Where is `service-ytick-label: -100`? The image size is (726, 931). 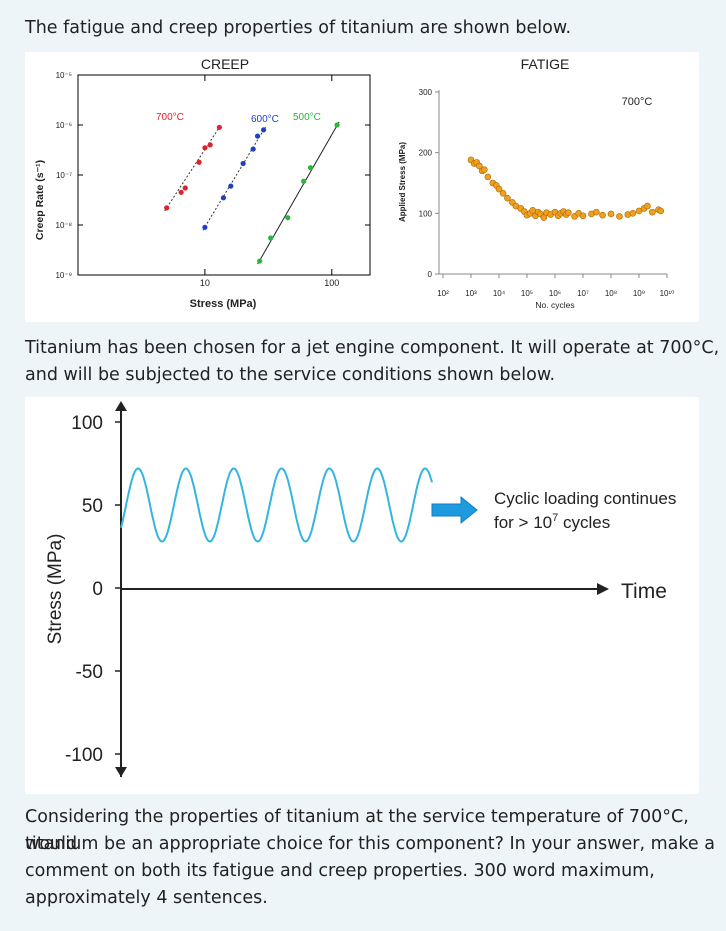 service-ytick-label: -100 is located at coordinates (84, 755).